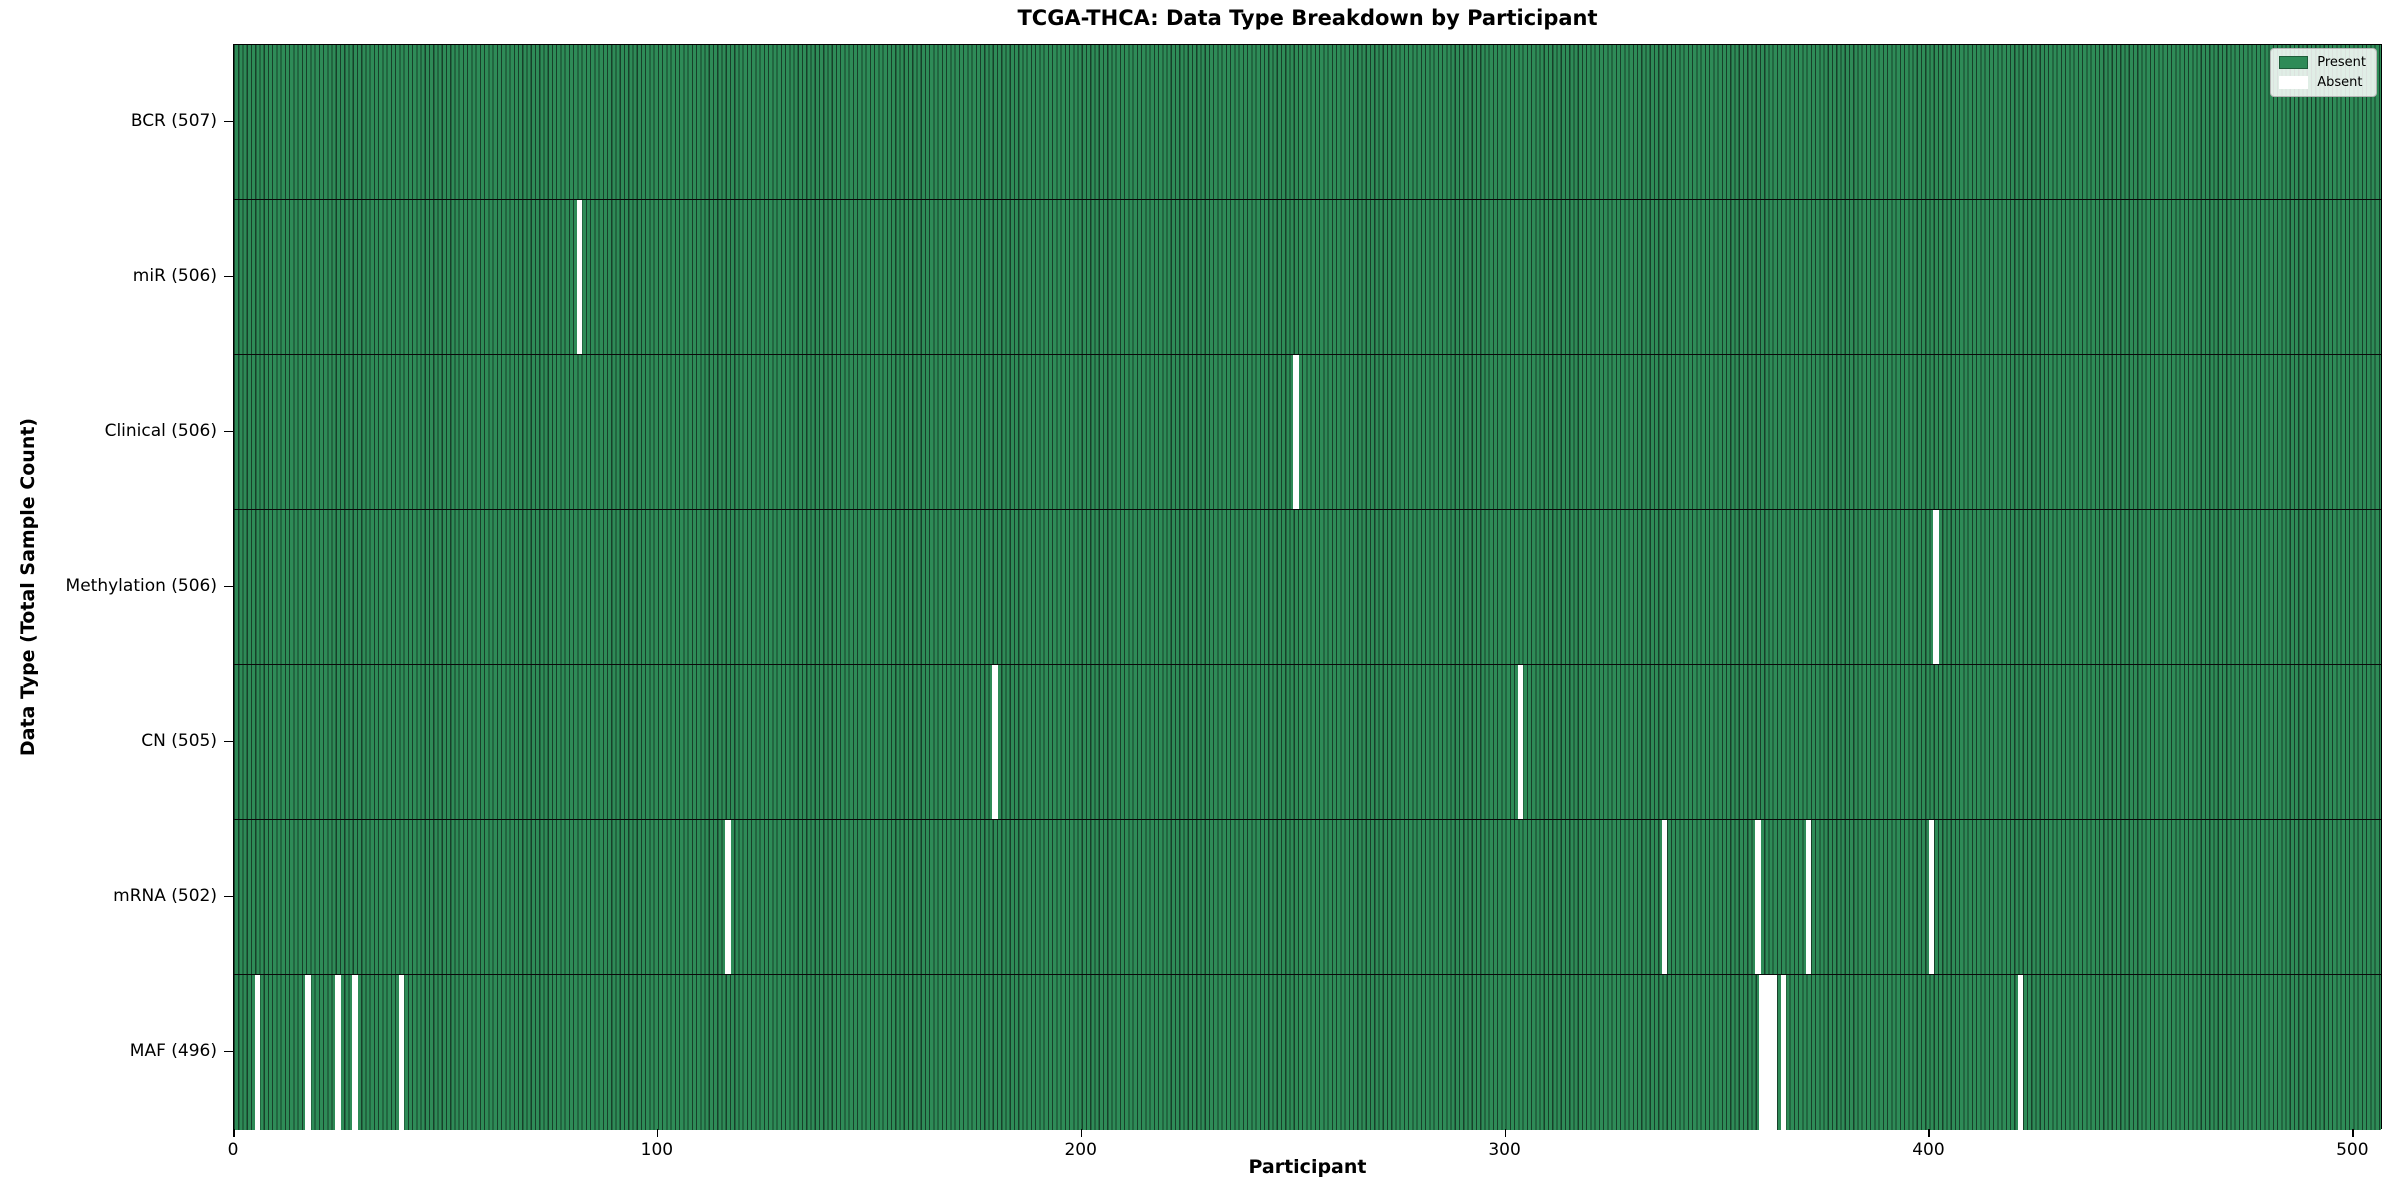 Image resolution: width=2400 pixels, height=1200 pixels. What do you see at coordinates (160, 430) in the screenshot?
I see `y-tick-label-clinical: Clinical (506)` at bounding box center [160, 430].